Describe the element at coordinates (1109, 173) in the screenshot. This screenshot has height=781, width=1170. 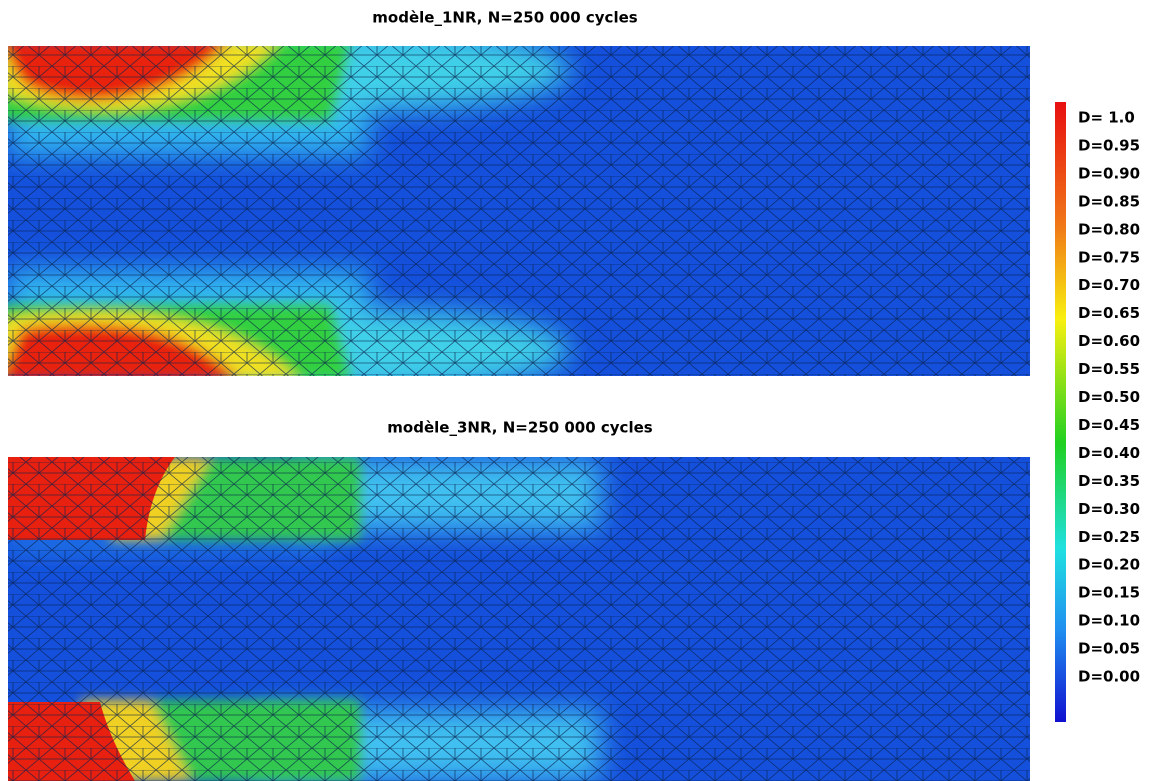
I see `legend-label: D=0.90` at that location.